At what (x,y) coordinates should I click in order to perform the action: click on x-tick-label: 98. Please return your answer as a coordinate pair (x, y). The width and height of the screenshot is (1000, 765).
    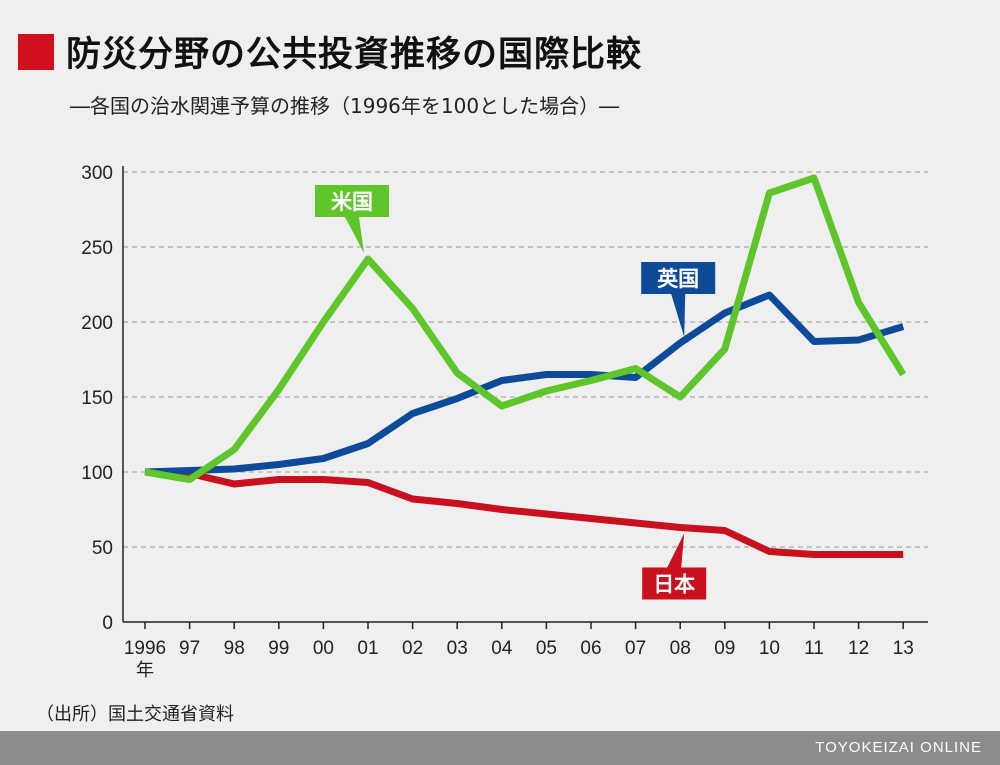
    Looking at the image, I should click on (234, 648).